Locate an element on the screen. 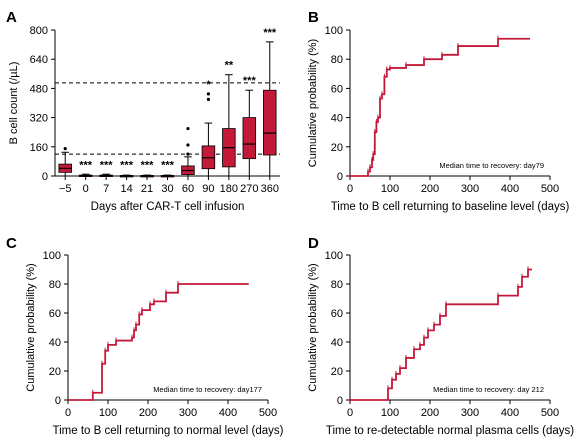  x-tick-label: 7 is located at coordinates (106, 189).